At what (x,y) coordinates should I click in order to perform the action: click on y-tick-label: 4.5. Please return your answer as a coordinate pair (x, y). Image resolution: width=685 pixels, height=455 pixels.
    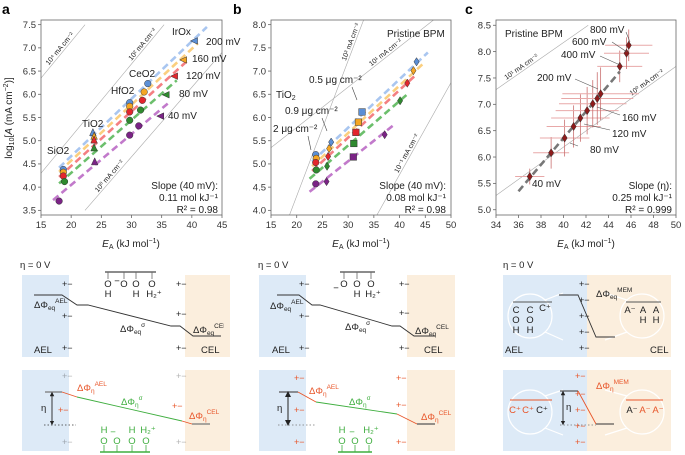
    Looking at the image, I should click on (29, 164).